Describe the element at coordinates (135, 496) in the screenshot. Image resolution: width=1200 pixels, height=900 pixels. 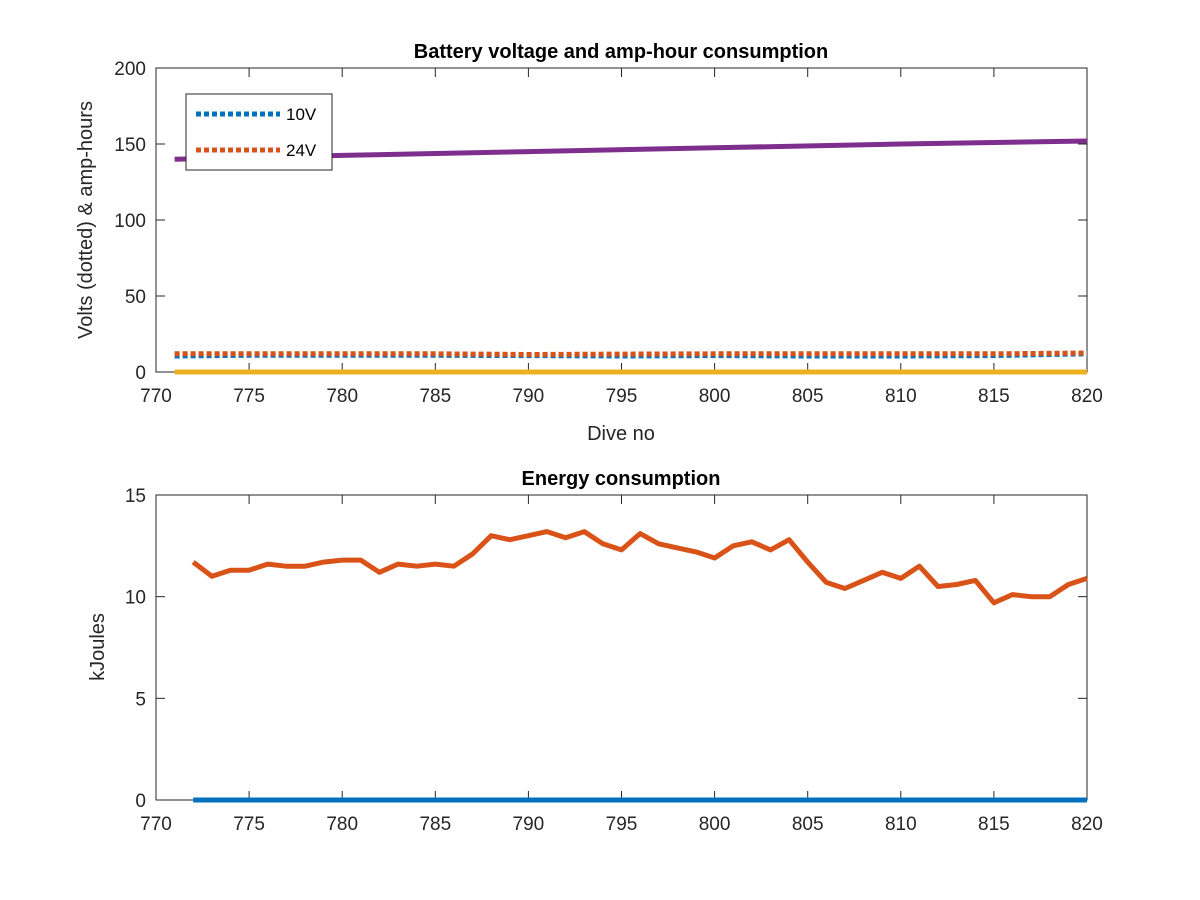
I see `y-tick-label: 15` at that location.